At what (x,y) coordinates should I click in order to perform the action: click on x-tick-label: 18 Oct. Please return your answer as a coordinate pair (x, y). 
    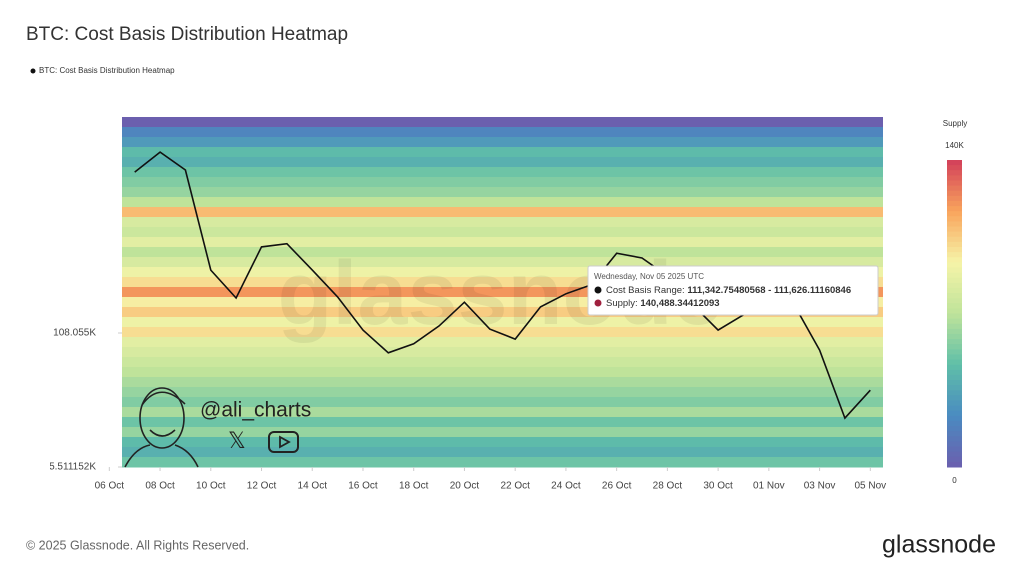
    Looking at the image, I should click on (414, 486).